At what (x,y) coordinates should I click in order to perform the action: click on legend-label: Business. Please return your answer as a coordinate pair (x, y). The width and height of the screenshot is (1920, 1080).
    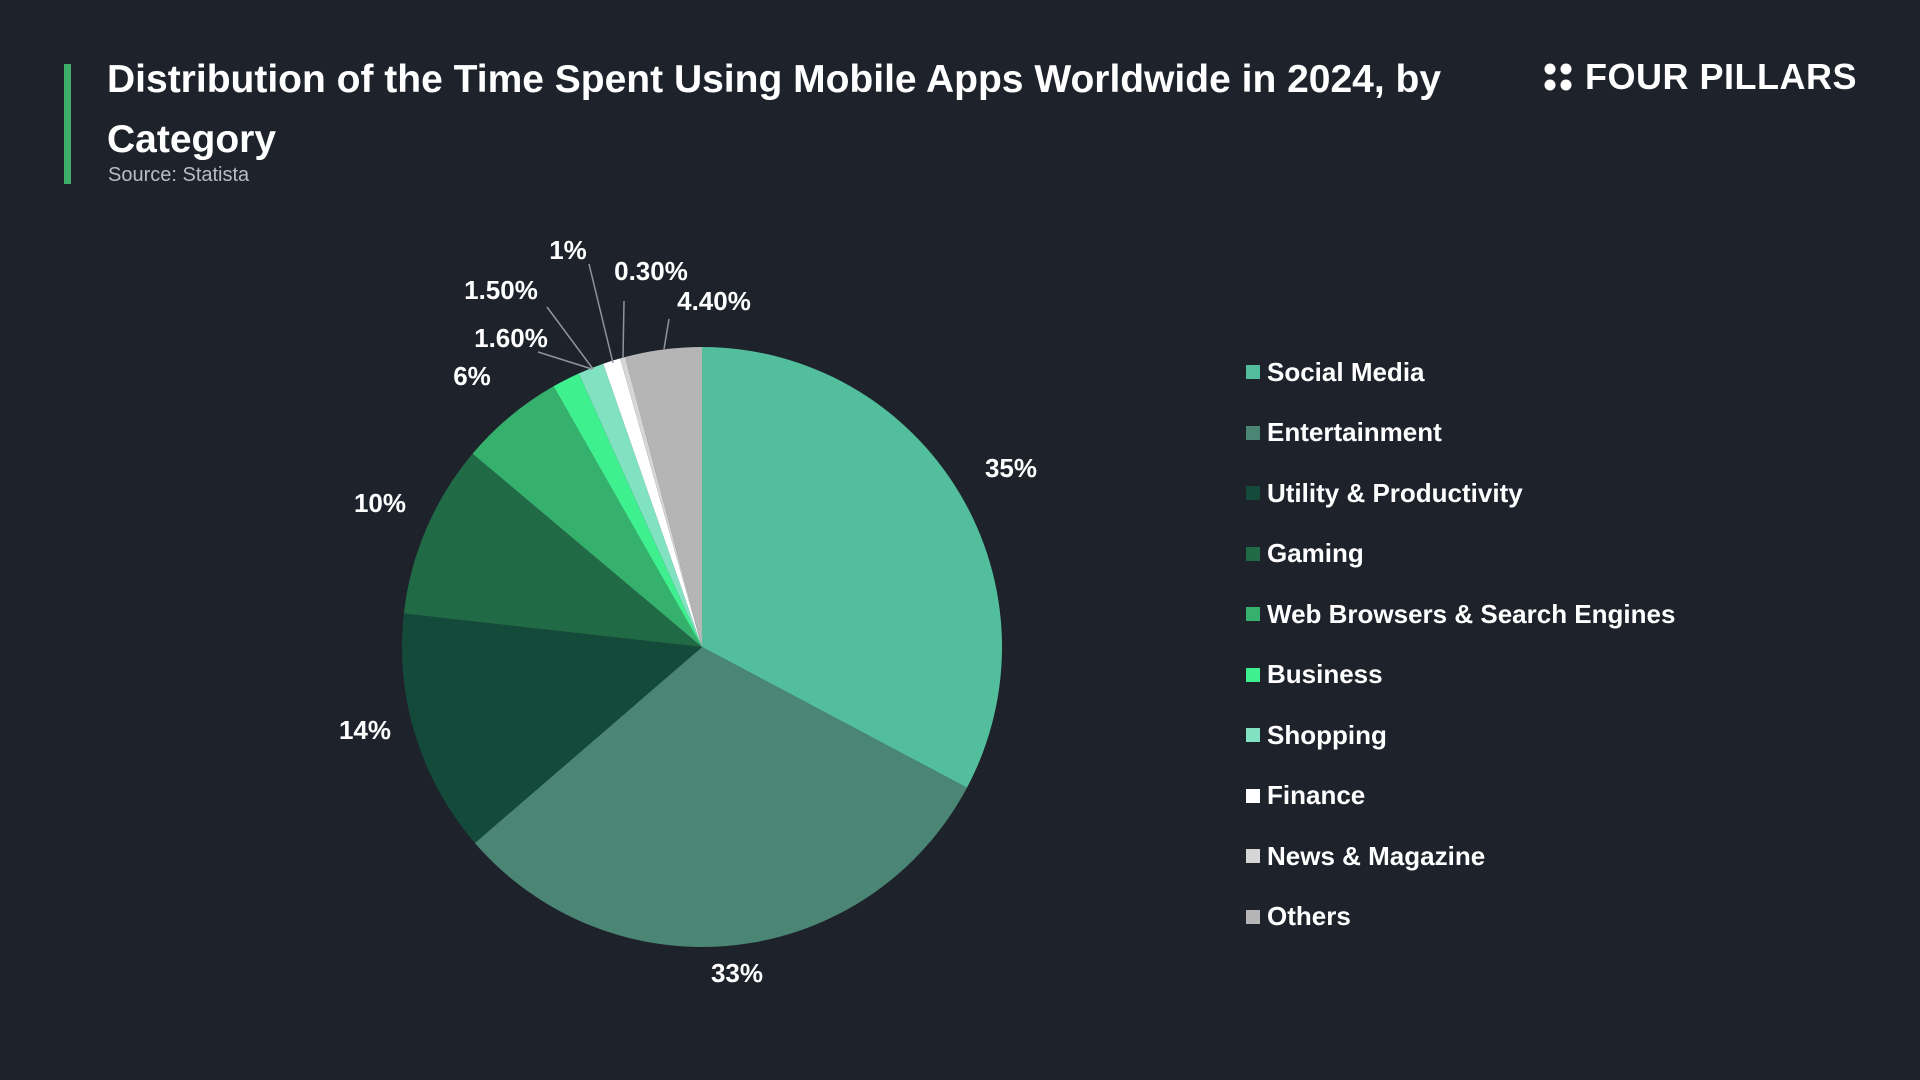
    Looking at the image, I should click on (1325, 674).